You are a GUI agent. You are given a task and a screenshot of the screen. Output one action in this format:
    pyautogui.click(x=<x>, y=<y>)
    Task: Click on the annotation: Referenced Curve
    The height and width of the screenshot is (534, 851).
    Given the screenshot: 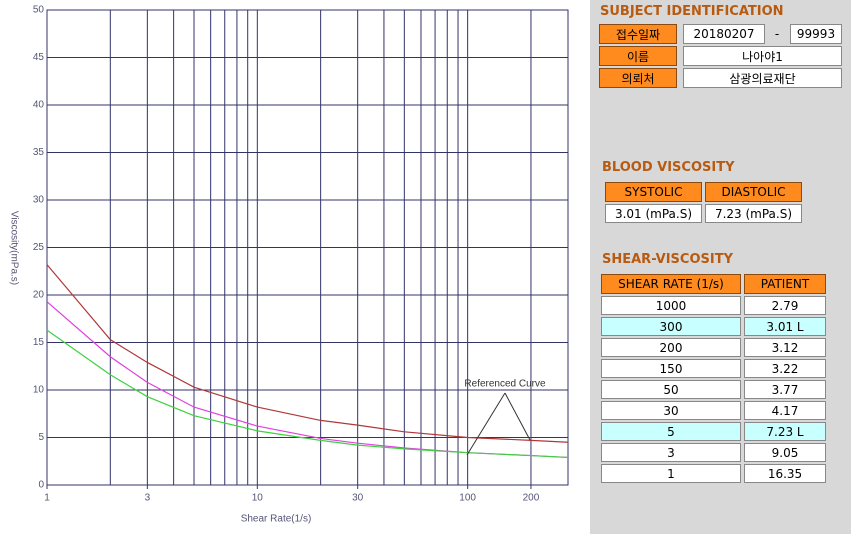 What is the action you would take?
    pyautogui.click(x=505, y=384)
    